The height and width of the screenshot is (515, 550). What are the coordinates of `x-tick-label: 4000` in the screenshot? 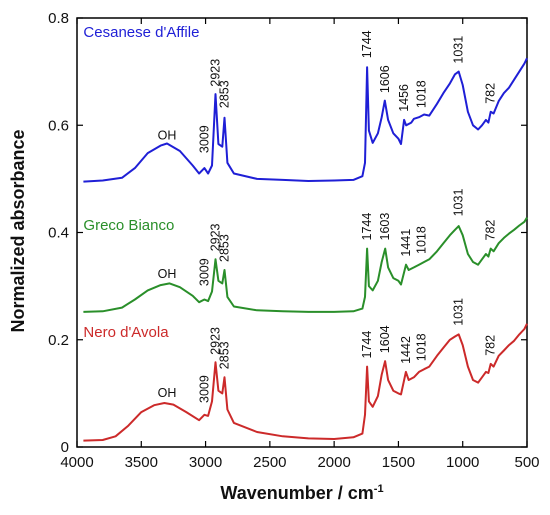 It's located at (76, 462).